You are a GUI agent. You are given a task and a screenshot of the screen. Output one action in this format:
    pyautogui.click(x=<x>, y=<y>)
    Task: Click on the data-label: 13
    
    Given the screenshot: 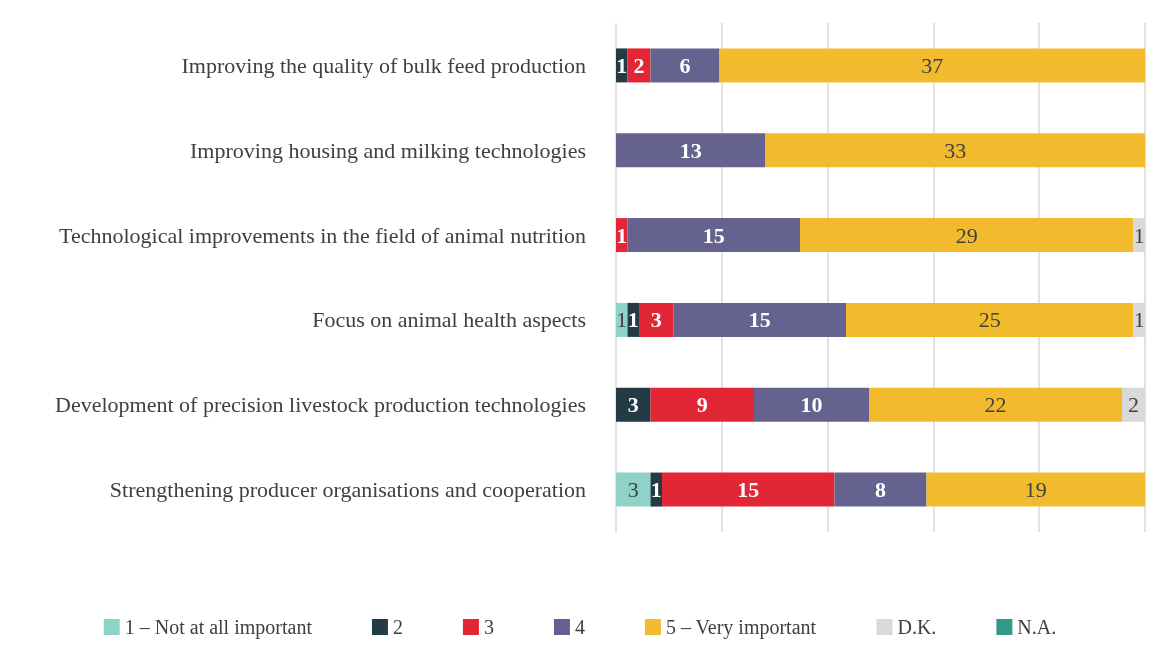 What is the action you would take?
    pyautogui.click(x=690, y=150)
    